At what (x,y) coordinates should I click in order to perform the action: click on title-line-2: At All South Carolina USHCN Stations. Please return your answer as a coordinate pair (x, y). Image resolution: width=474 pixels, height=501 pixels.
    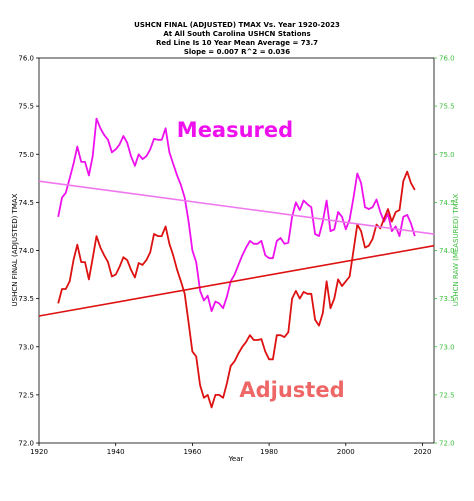
    Looking at the image, I should click on (236, 34).